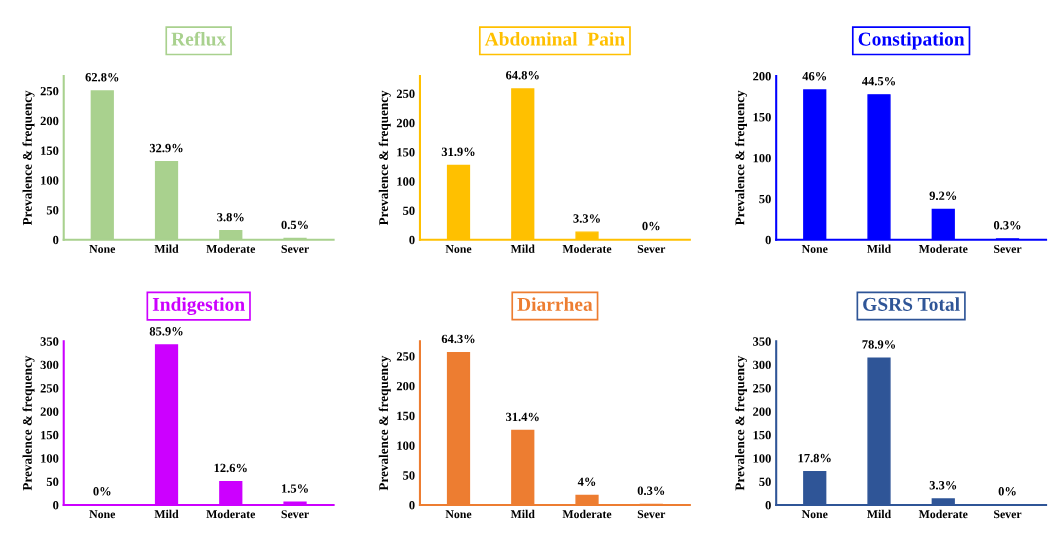 The width and height of the screenshot is (1062, 543). What do you see at coordinates (166, 148) in the screenshot?
I see `annotation: 32.9%` at bounding box center [166, 148].